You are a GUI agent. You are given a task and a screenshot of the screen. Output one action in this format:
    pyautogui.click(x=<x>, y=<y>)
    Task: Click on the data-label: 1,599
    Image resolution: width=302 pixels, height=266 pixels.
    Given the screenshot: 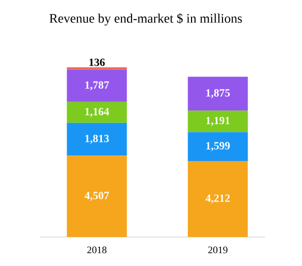 What is the action you would take?
    pyautogui.click(x=218, y=147)
    